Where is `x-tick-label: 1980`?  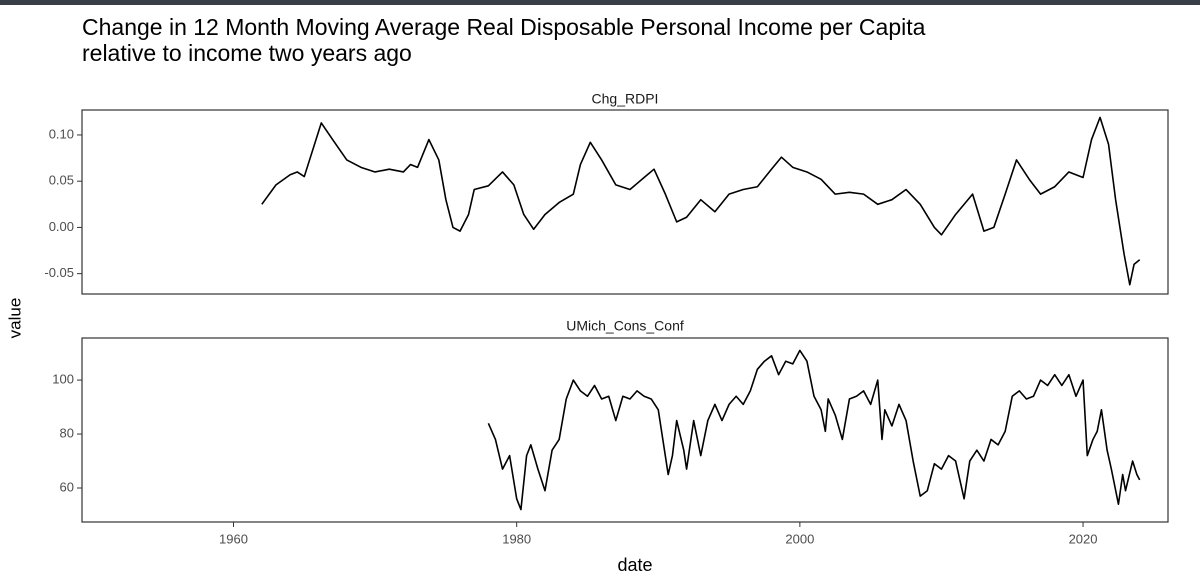 x-tick-label: 1980 is located at coordinates (516, 538).